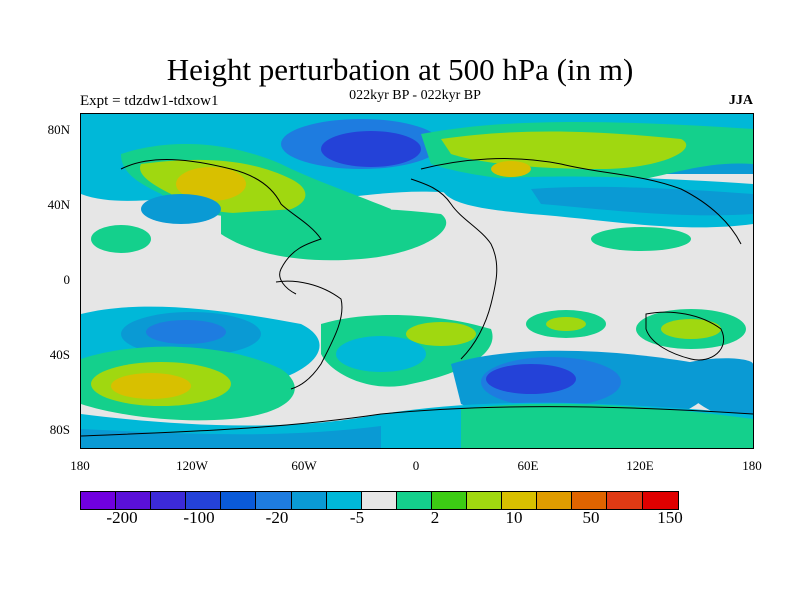  Describe the element at coordinates (149, 101) in the screenshot. I see `experiment-label: Expt = tdzdw1-tdxow1` at that location.